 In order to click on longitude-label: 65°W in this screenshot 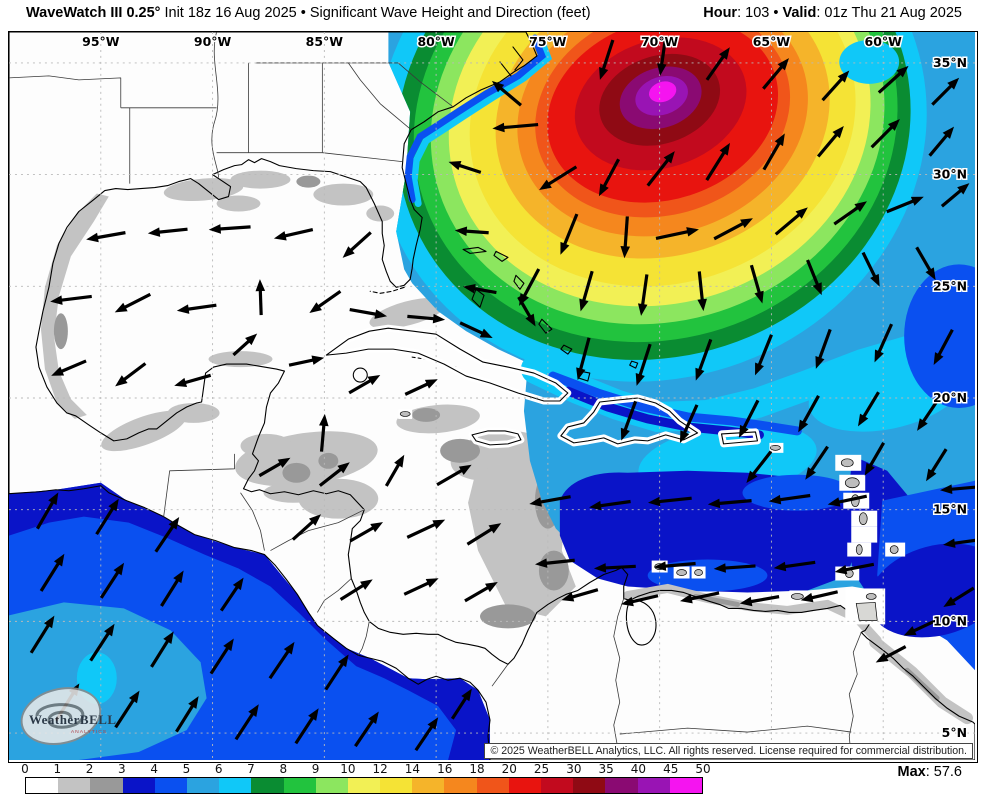, I will do `click(772, 41)`.